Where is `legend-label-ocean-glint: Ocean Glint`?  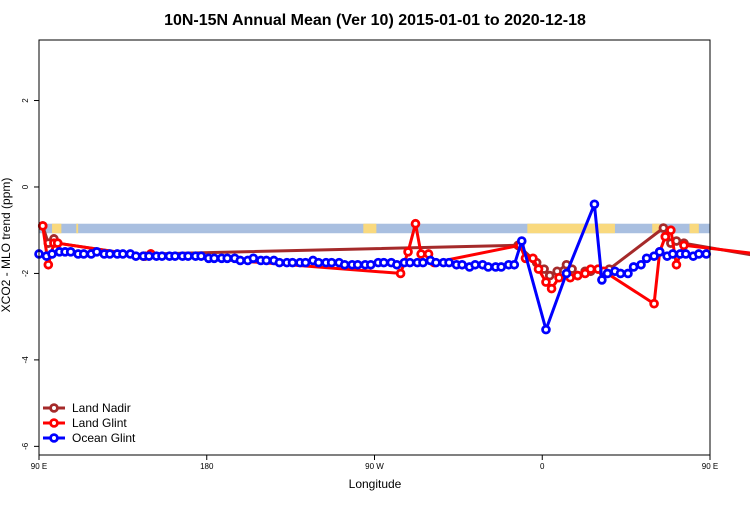 legend-label-ocean-glint: Ocean Glint is located at coordinates (104, 438).